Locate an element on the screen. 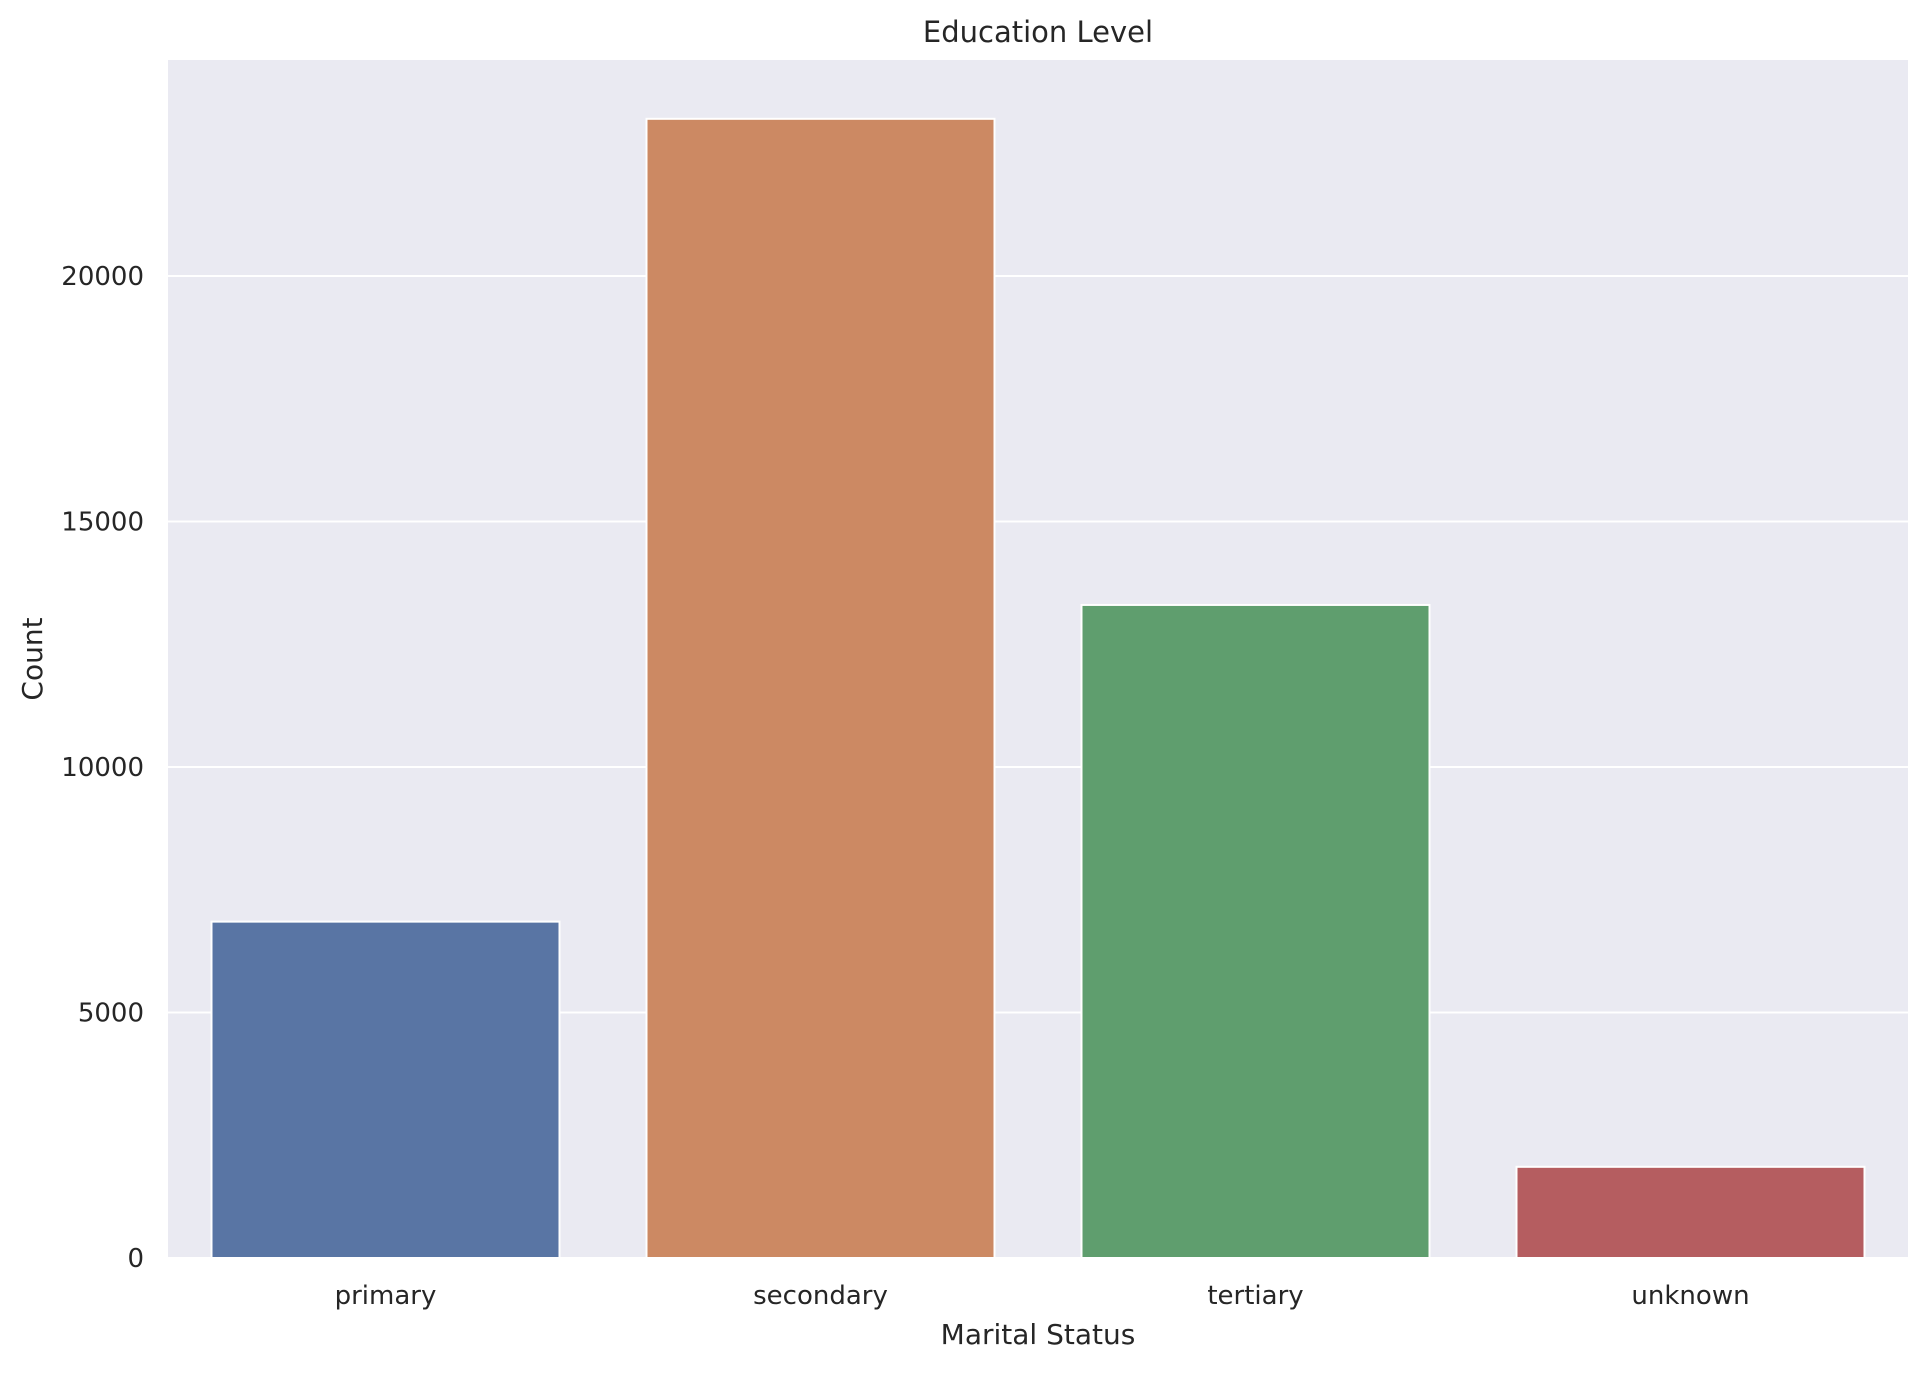  y-tick-label: 0 is located at coordinates (135, 1259).